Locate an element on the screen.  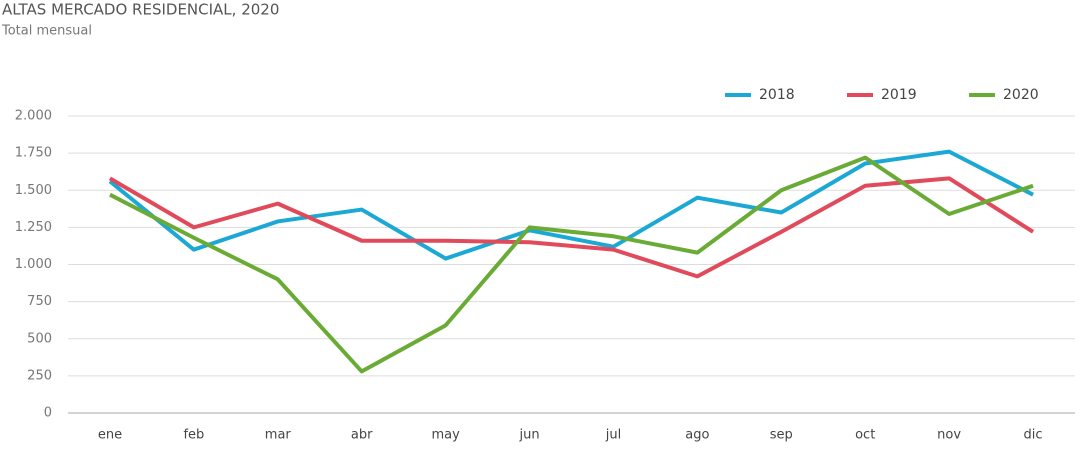
x-tick-label: jun is located at coordinates (528, 435).